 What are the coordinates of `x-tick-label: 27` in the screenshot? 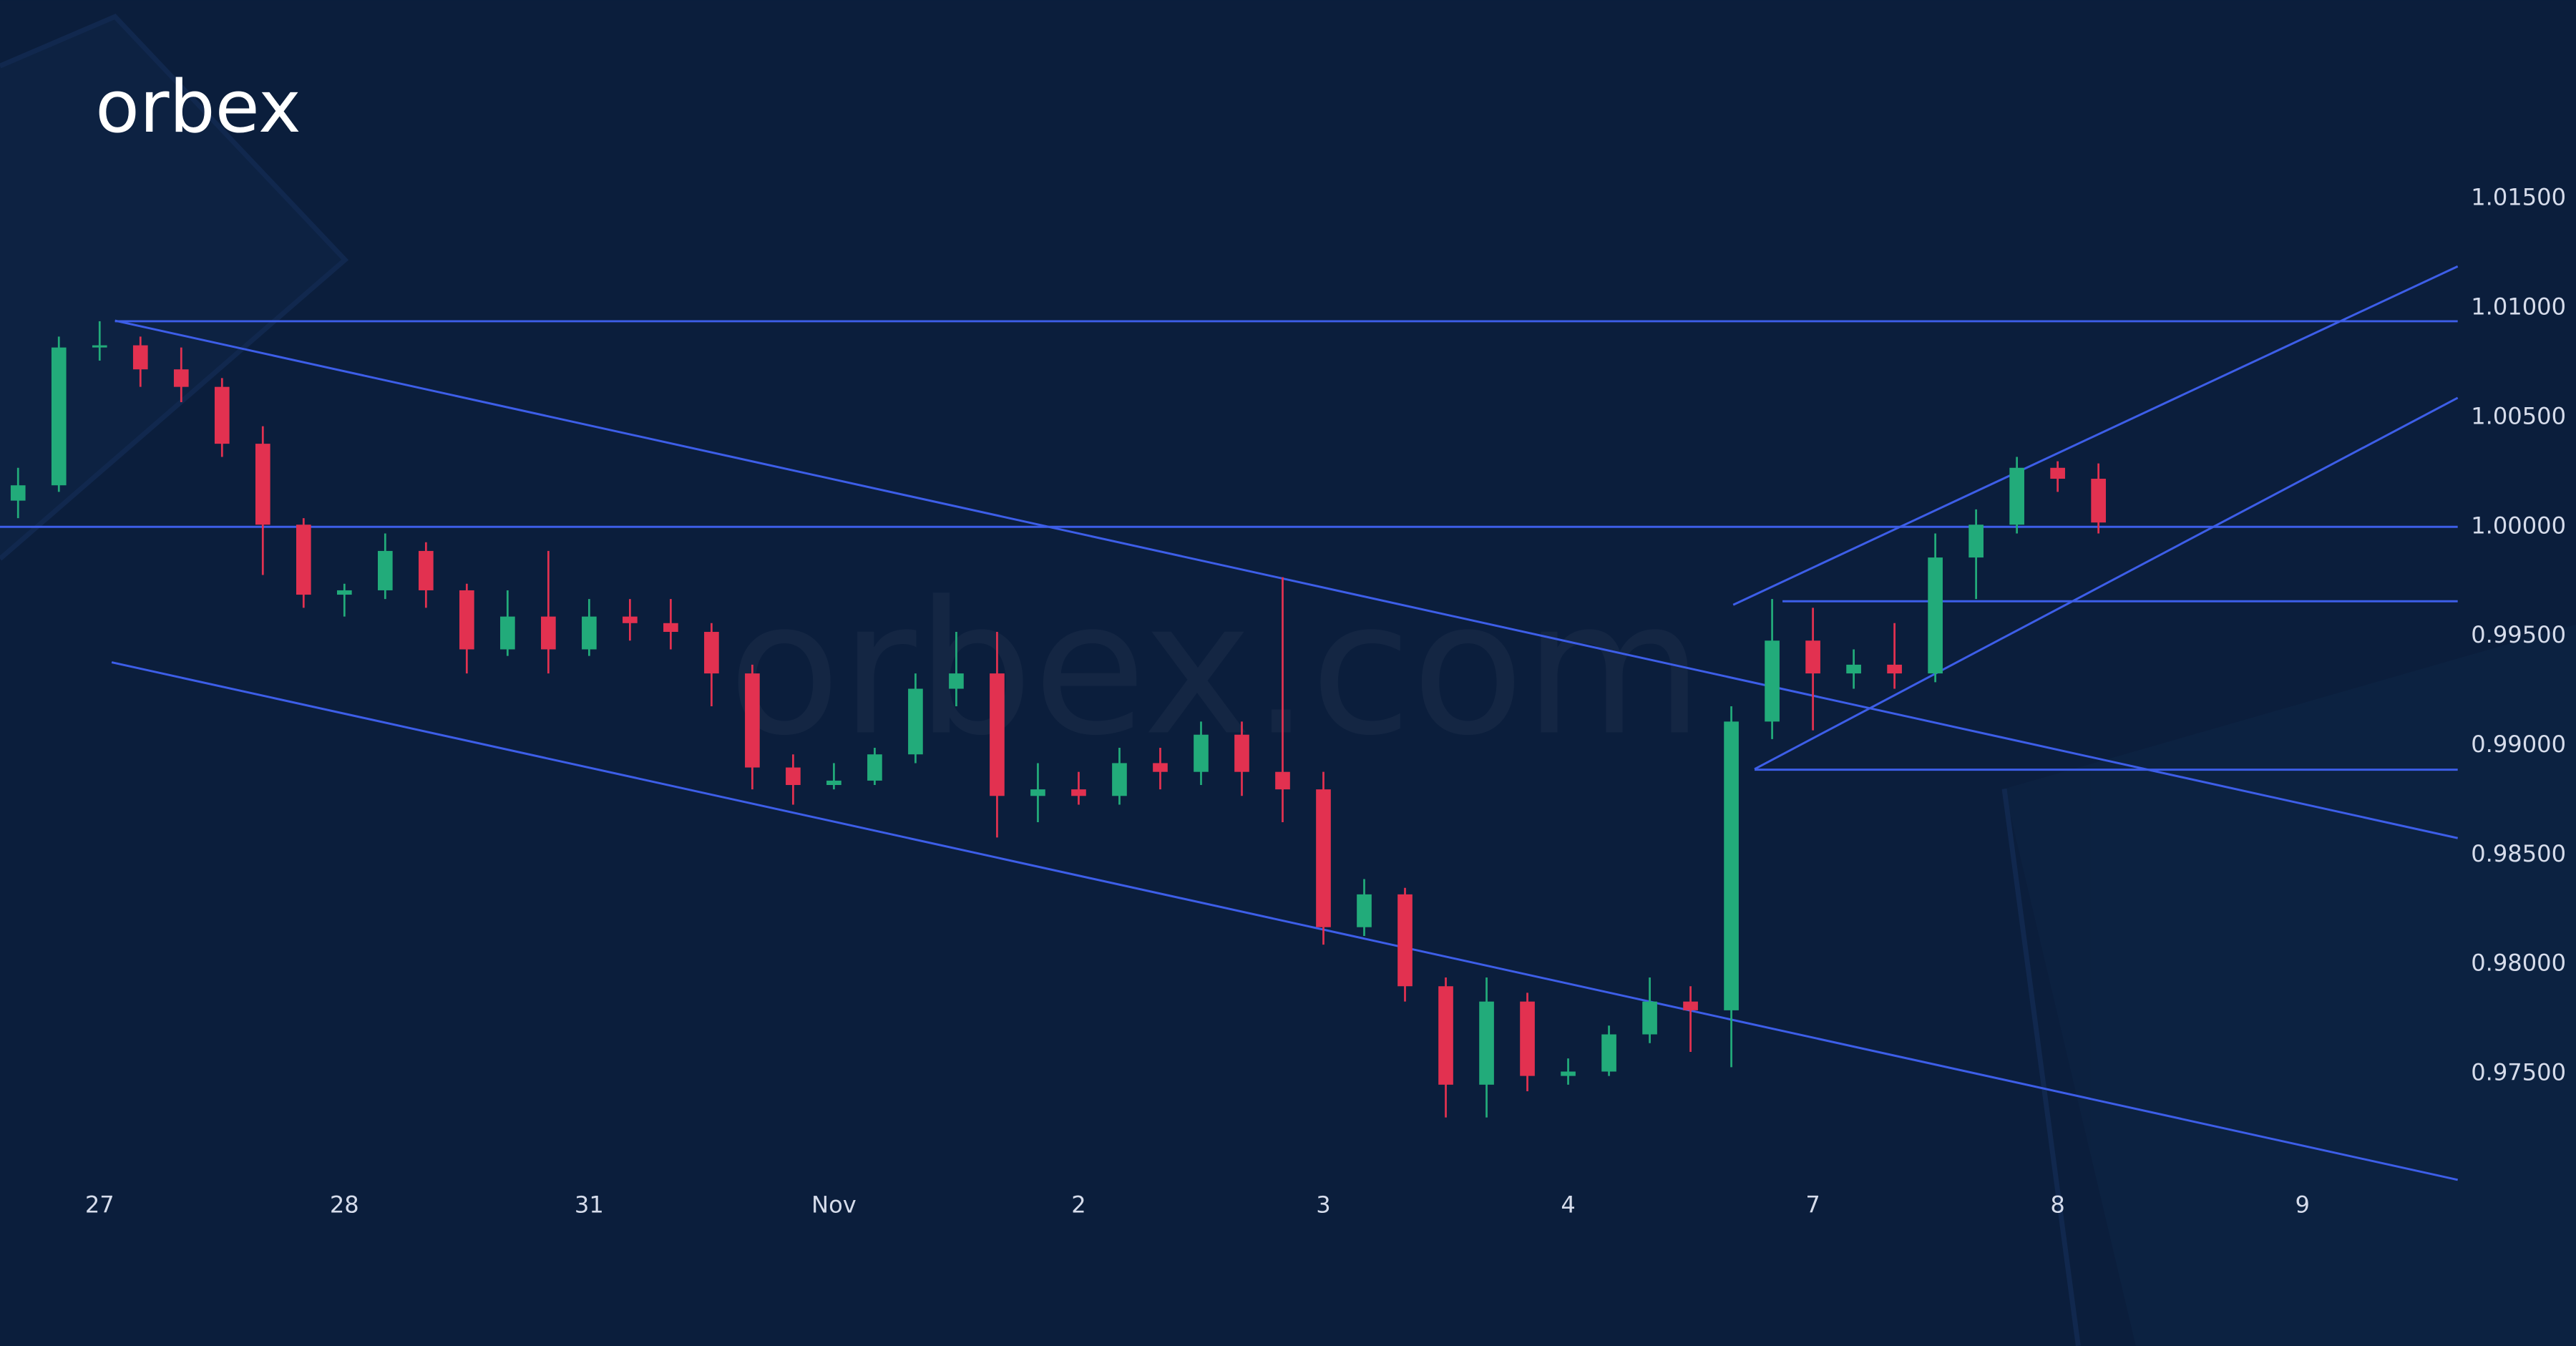 It's located at (100, 1205).